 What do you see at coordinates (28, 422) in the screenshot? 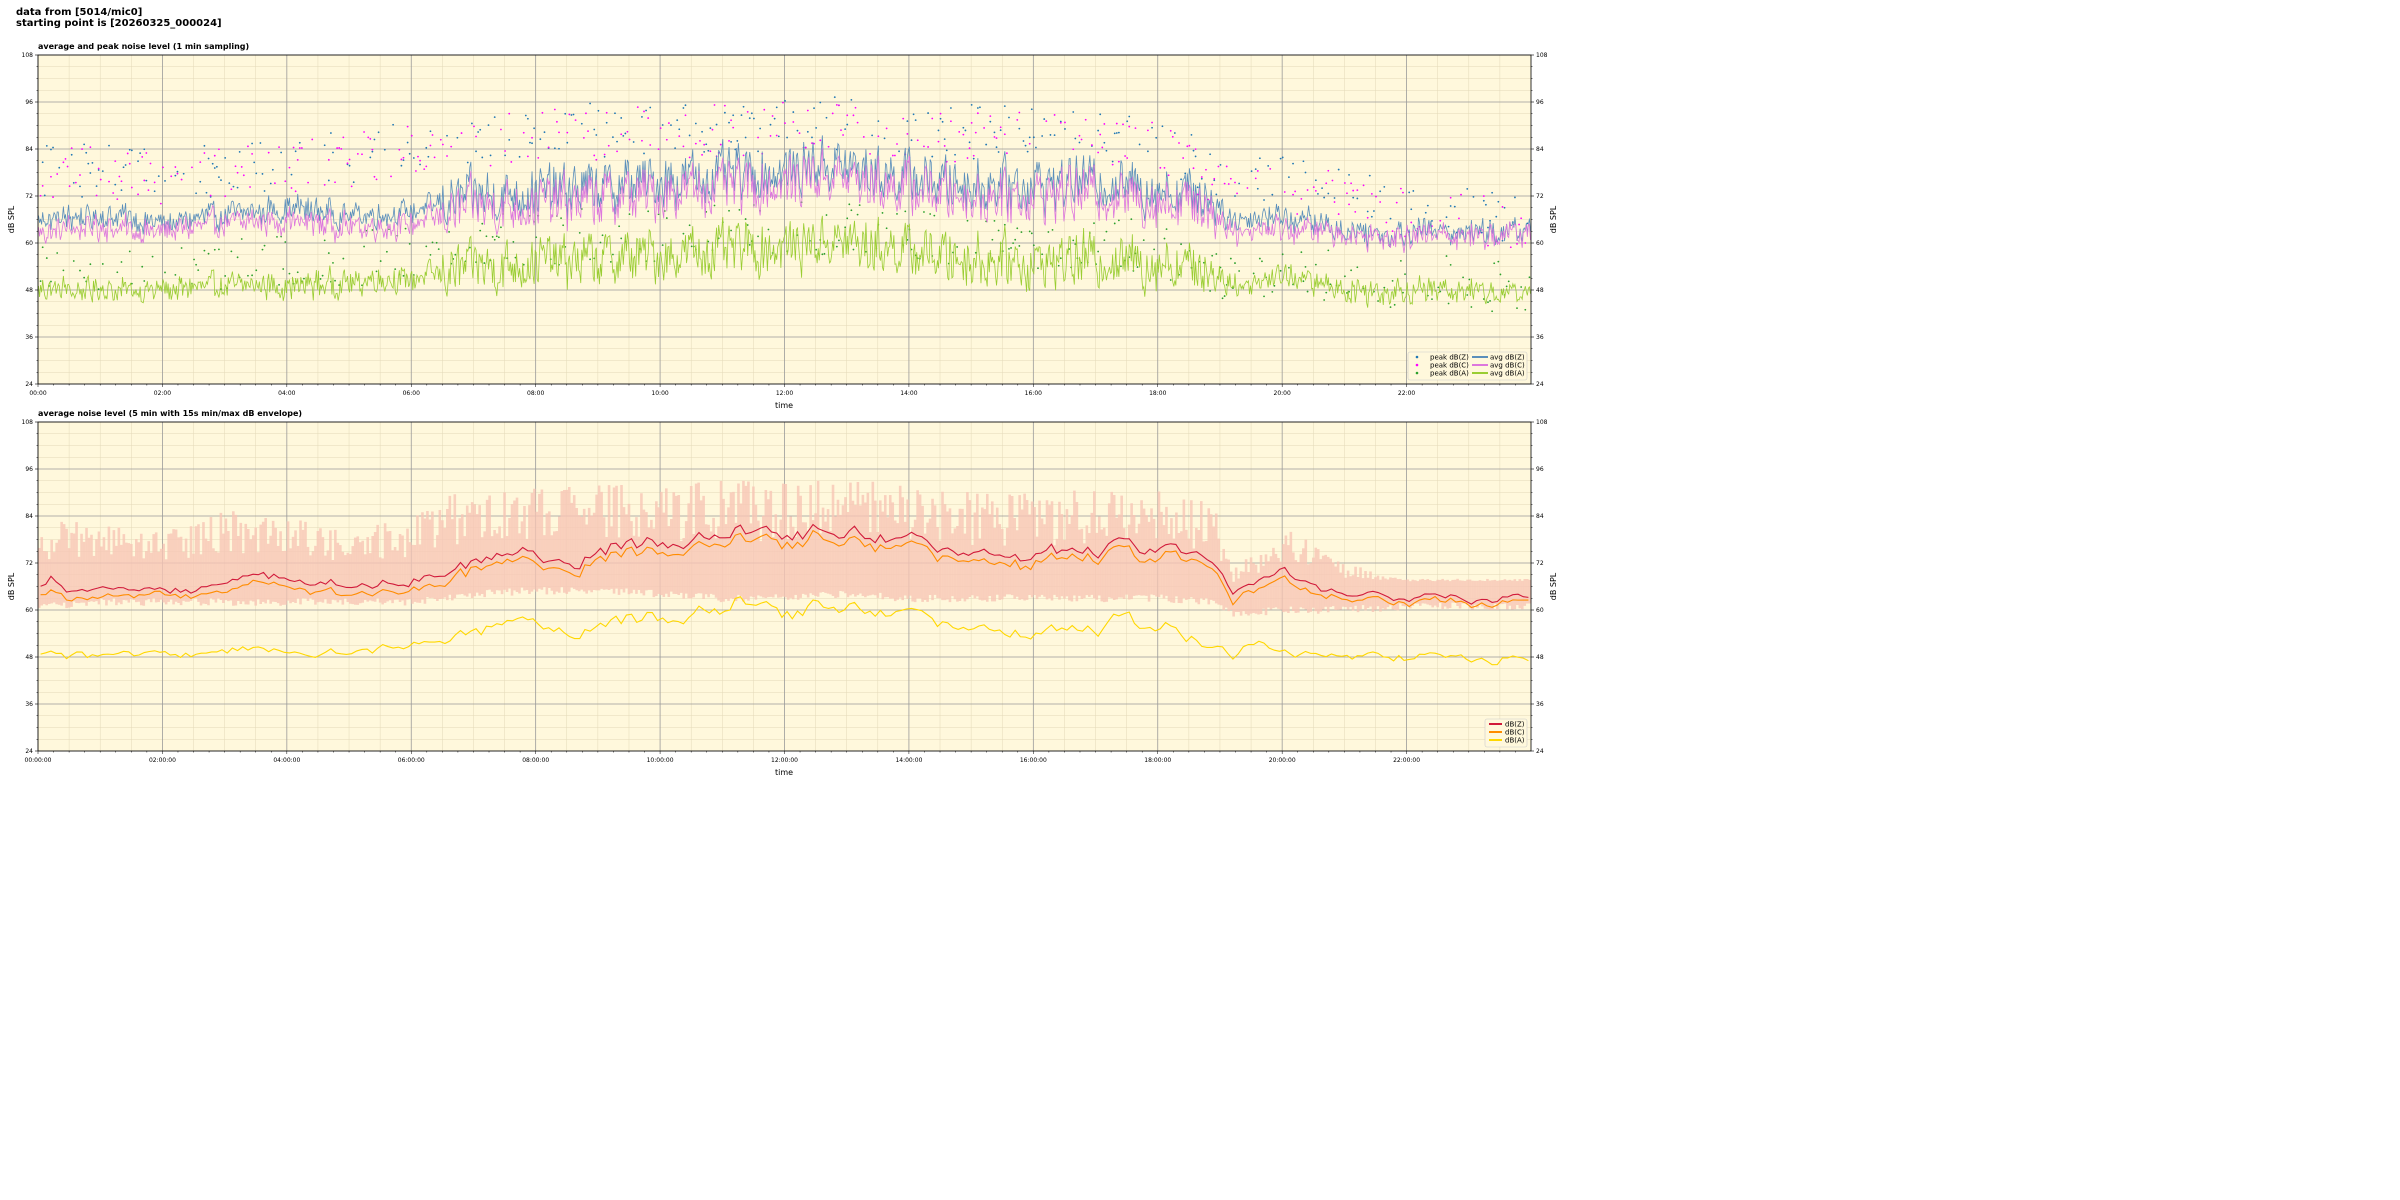
I see `bottom-chart-ytick-label-left: 108` at bounding box center [28, 422].